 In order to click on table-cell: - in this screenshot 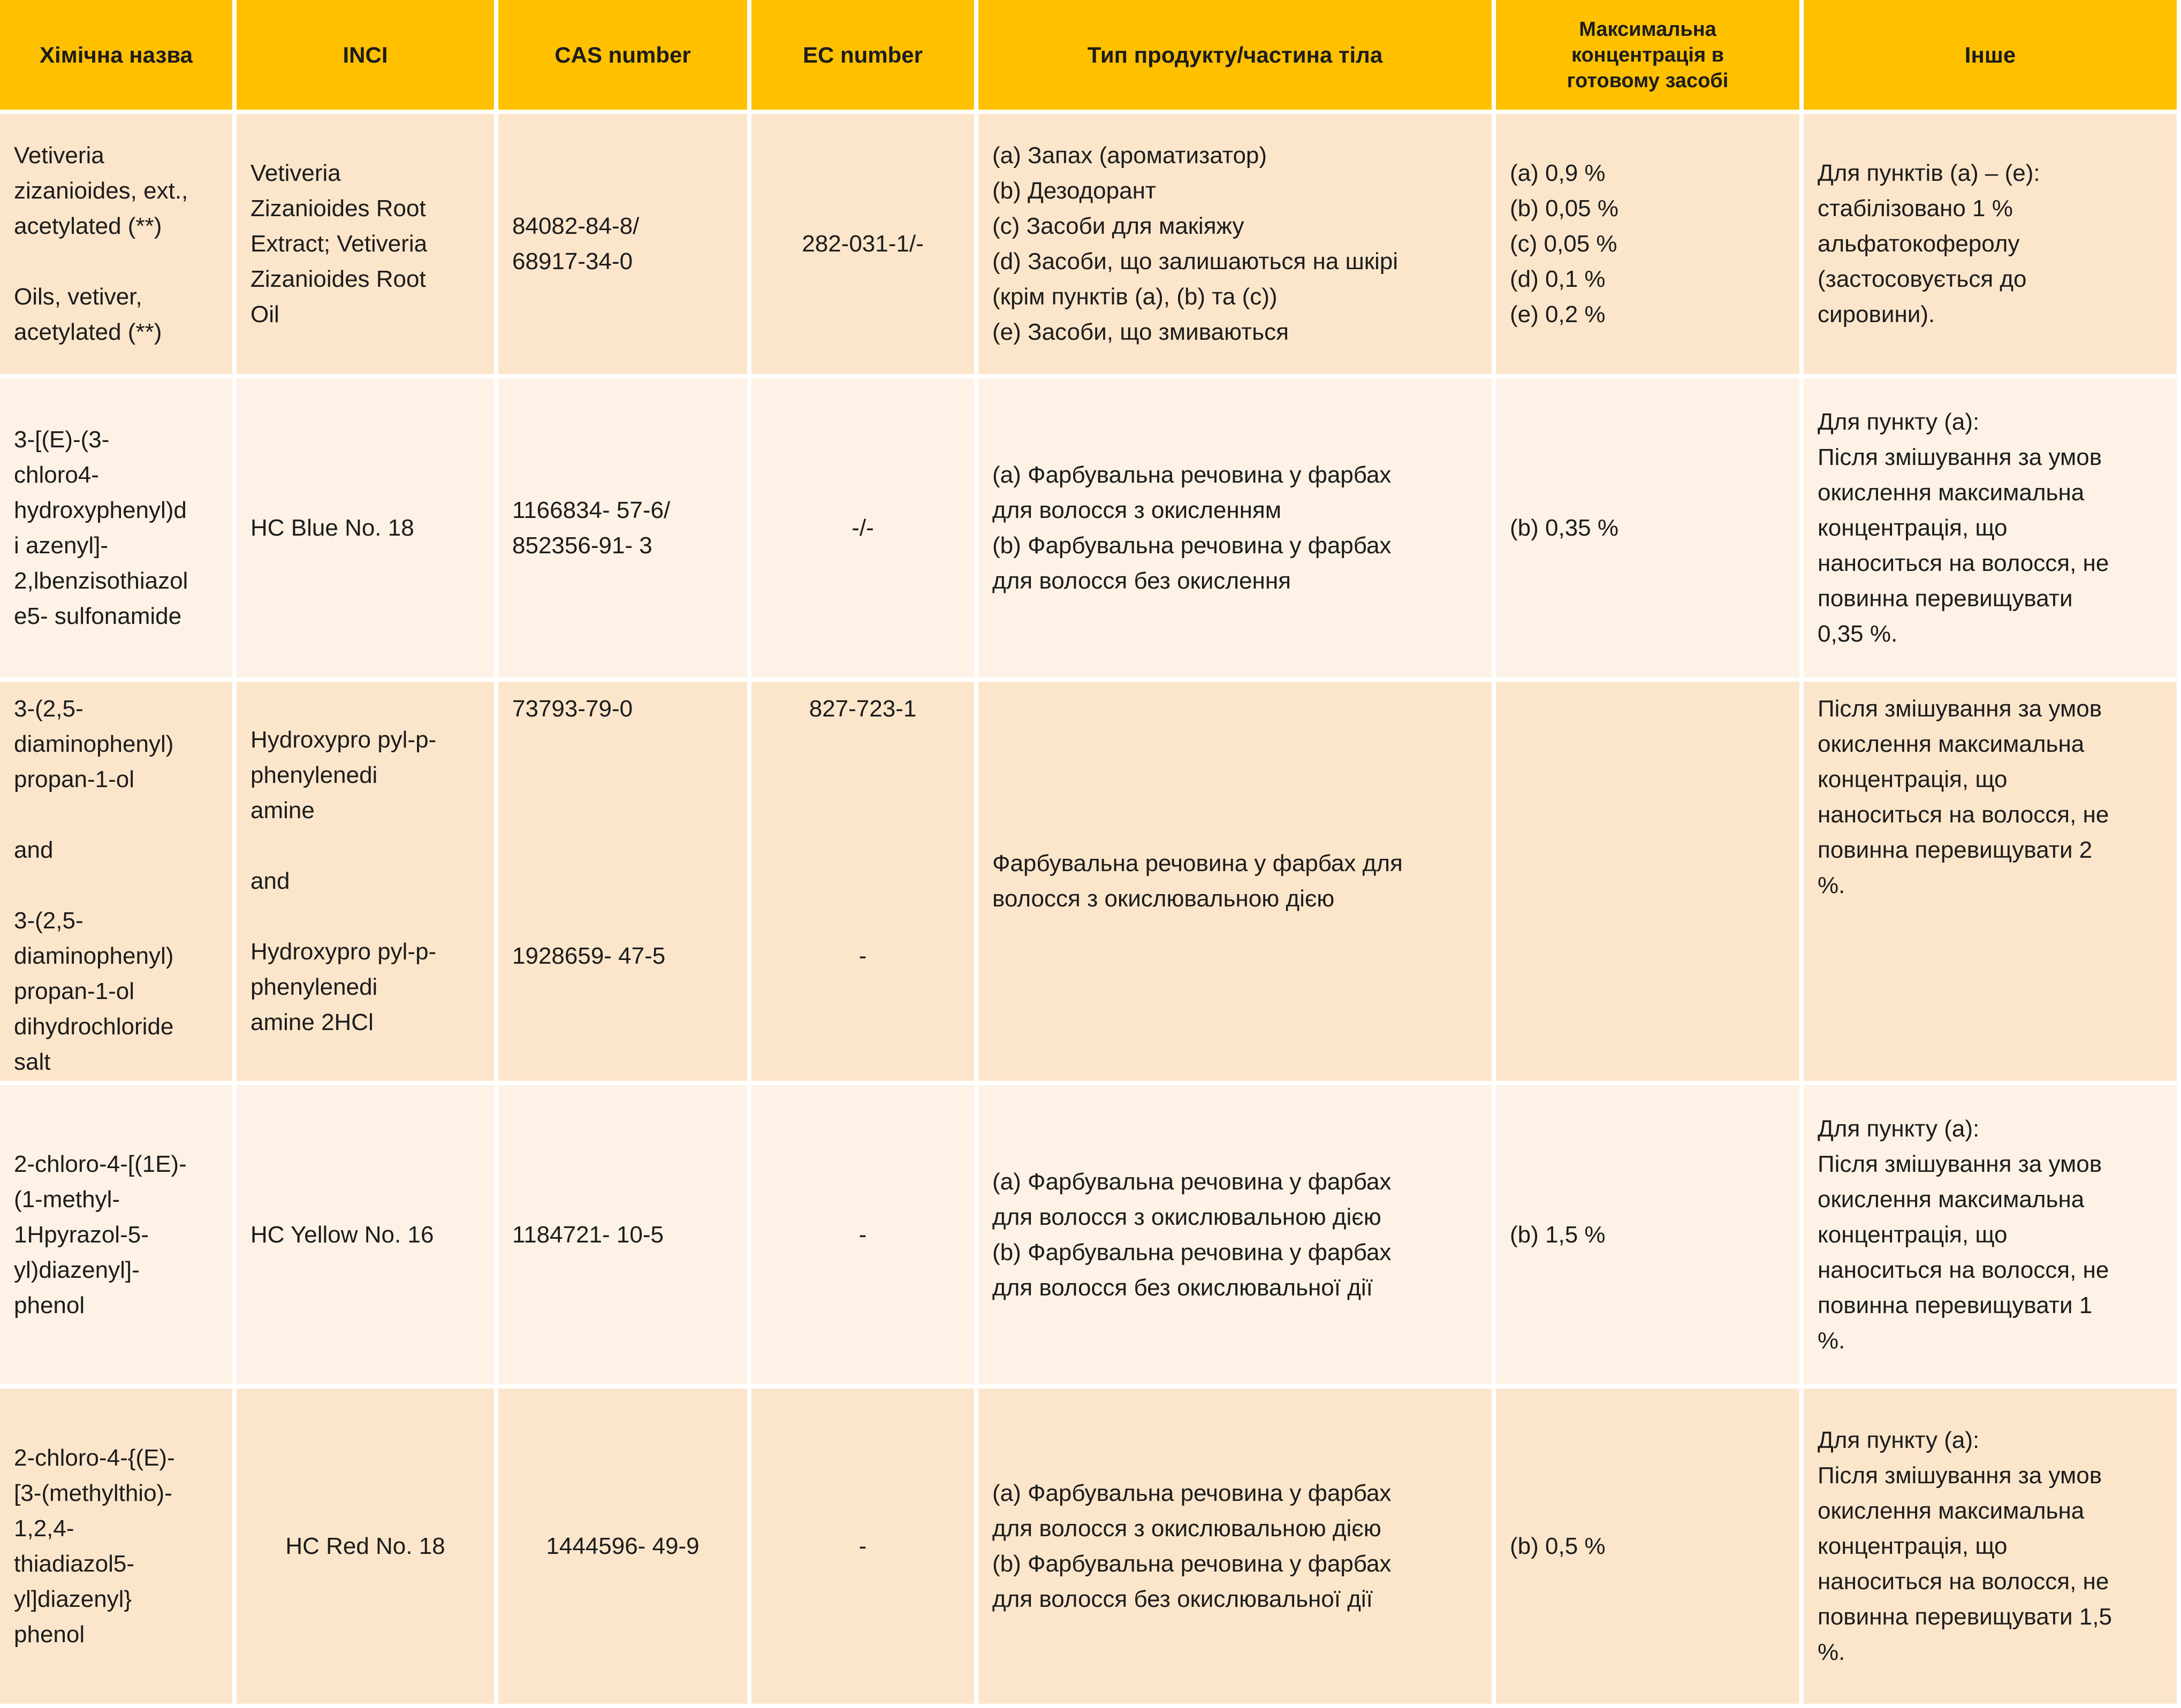, I will do `click(865, 1237)`.